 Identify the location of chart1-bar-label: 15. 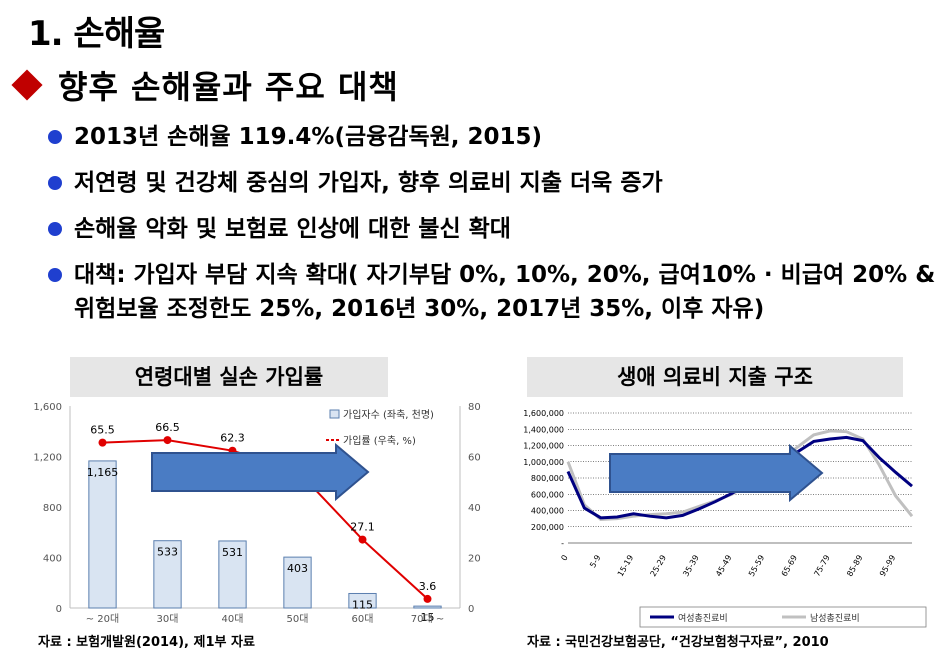
(428, 617).